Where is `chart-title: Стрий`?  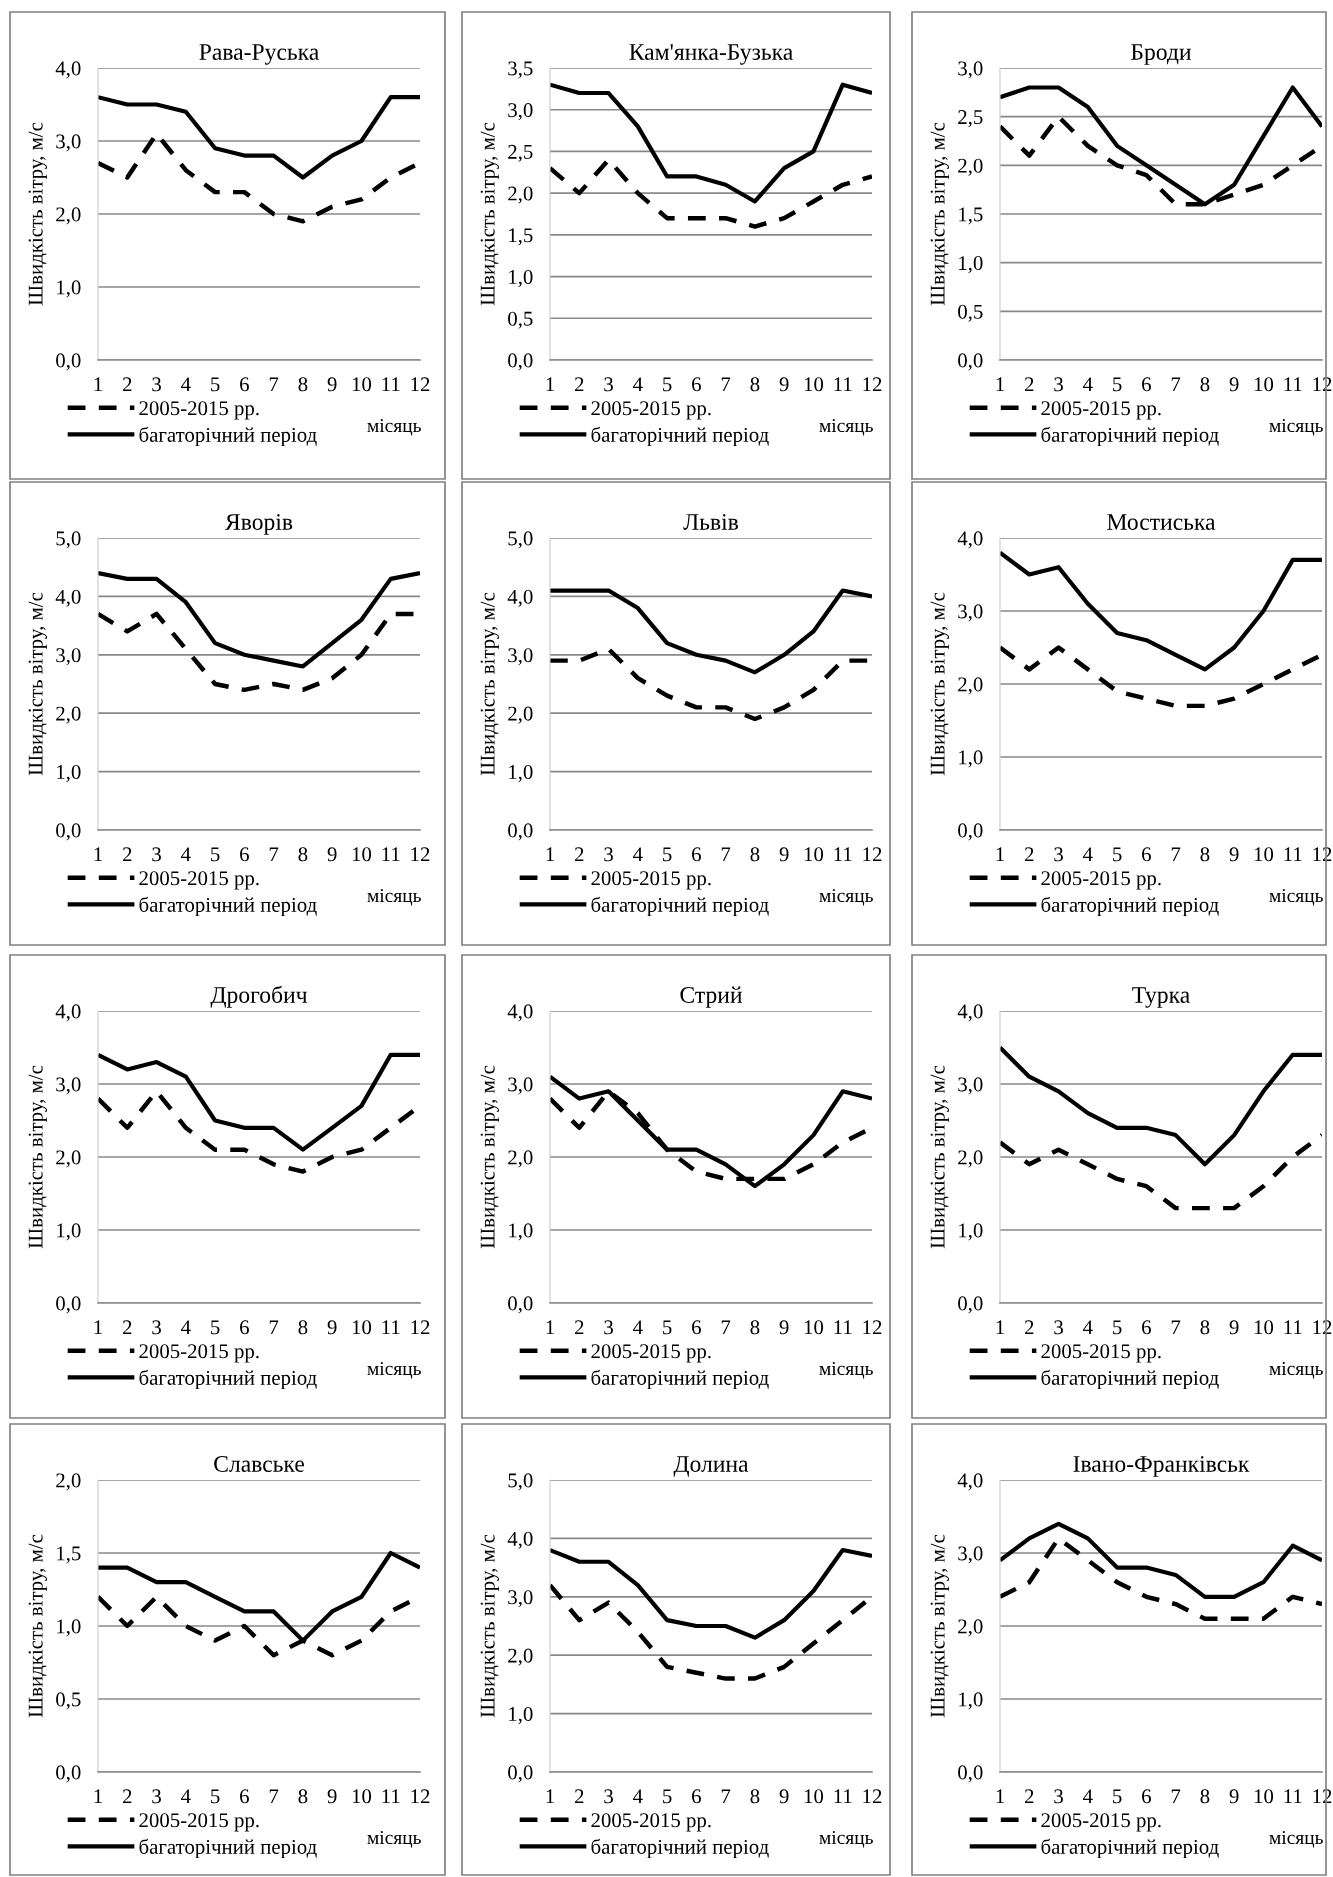 chart-title: Стрий is located at coordinates (711, 997).